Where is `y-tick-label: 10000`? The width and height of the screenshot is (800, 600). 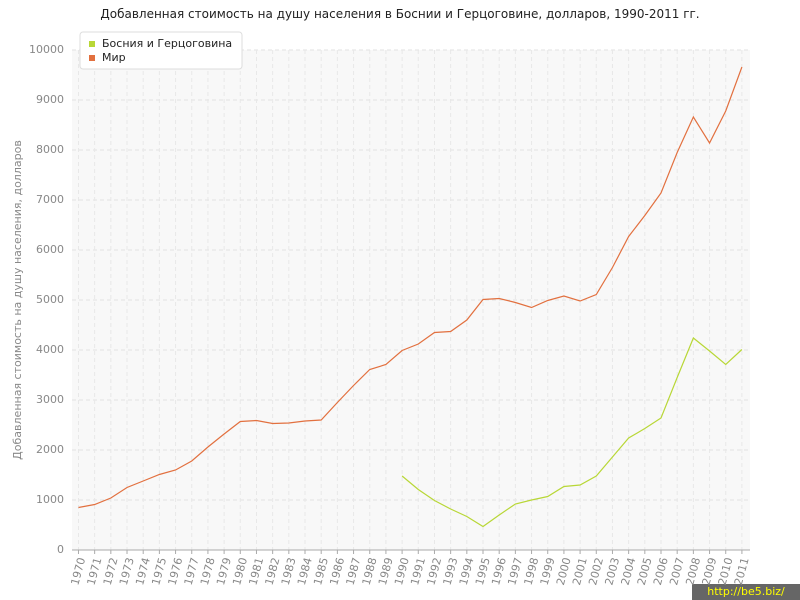 y-tick-label: 10000 is located at coordinates (46, 49).